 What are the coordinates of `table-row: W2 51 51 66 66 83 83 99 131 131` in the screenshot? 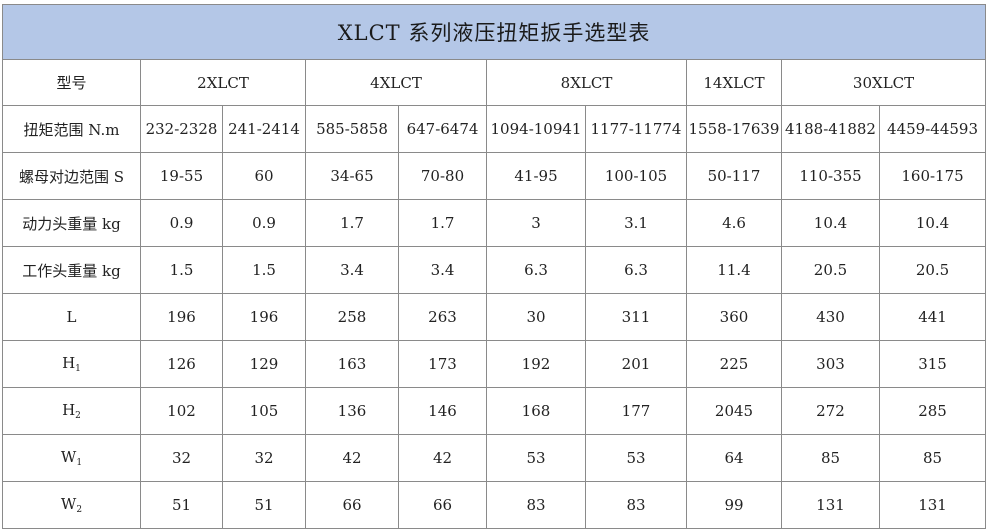 It's located at (494, 505).